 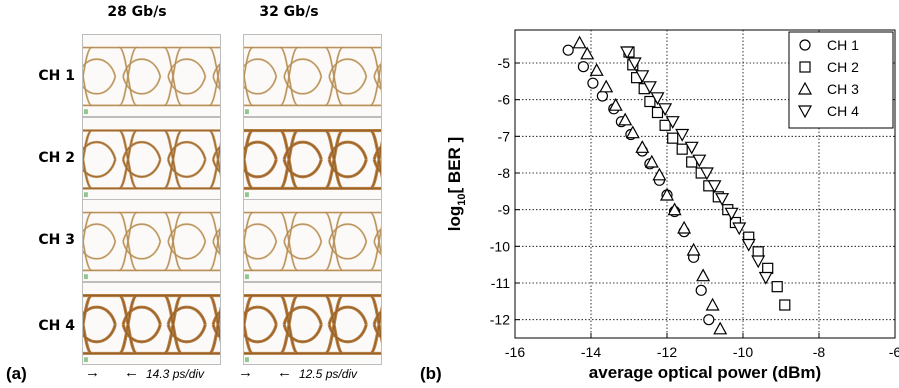 I want to click on legend-marker-ch2, so click(x=805, y=67).